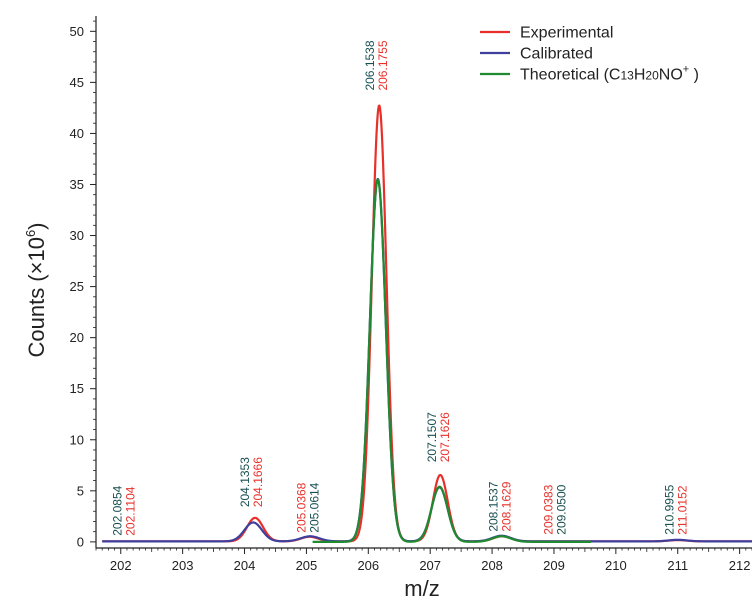 This screenshot has width=752, height=601. What do you see at coordinates (77, 133) in the screenshot?
I see `y-tick-label: 40` at bounding box center [77, 133].